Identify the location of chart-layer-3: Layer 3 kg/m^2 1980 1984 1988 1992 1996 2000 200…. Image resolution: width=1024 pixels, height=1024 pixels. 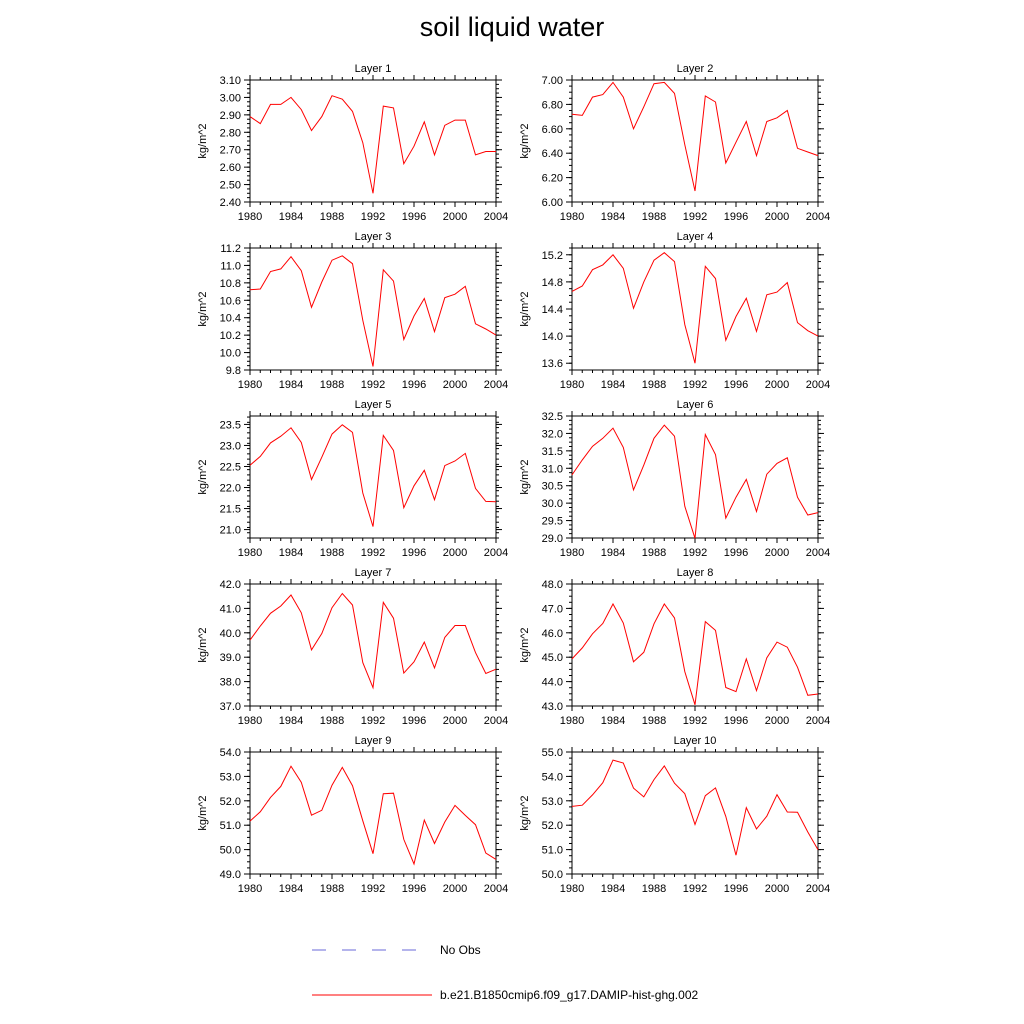
(352, 311).